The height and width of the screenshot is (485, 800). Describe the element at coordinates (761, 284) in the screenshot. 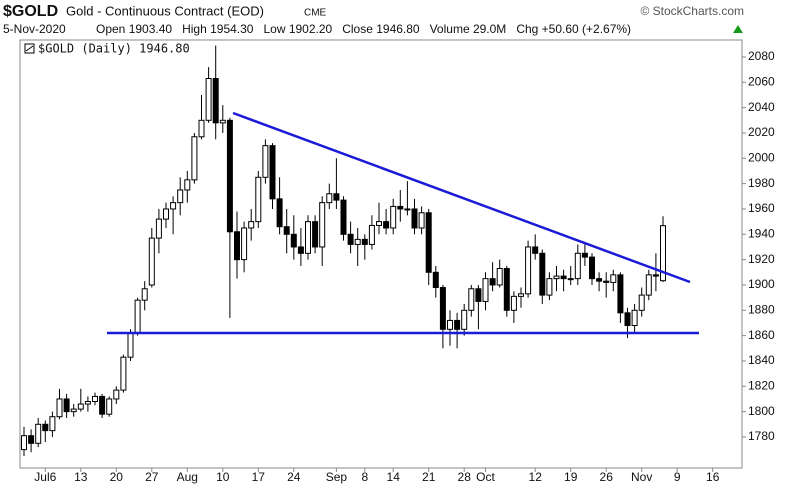

I see `y-tick-label: 1900` at that location.